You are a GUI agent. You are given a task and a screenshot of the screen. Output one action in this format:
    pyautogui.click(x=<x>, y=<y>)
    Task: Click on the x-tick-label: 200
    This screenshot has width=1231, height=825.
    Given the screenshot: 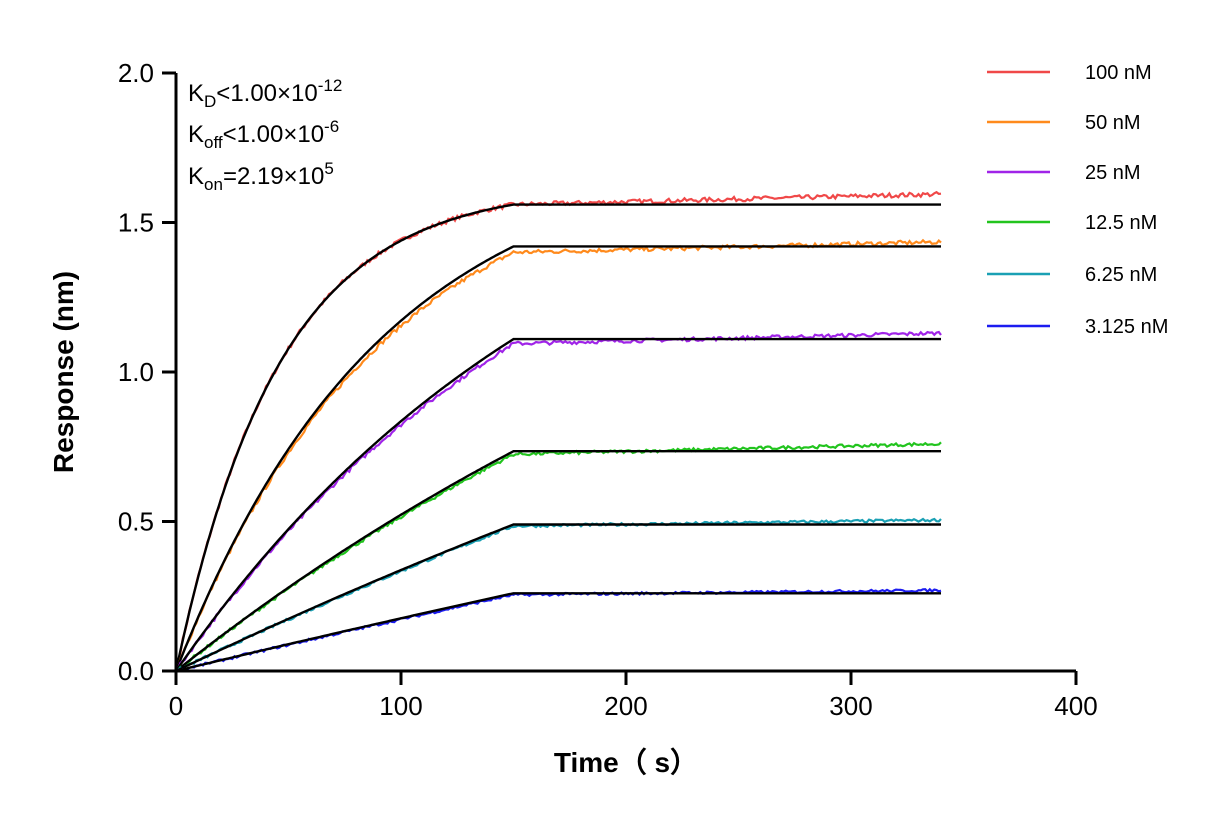 What is the action you would take?
    pyautogui.click(x=625, y=706)
    